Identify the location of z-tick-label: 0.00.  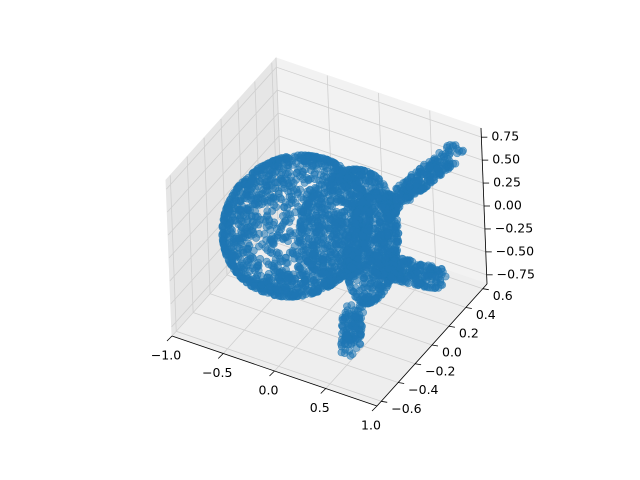
(508, 205).